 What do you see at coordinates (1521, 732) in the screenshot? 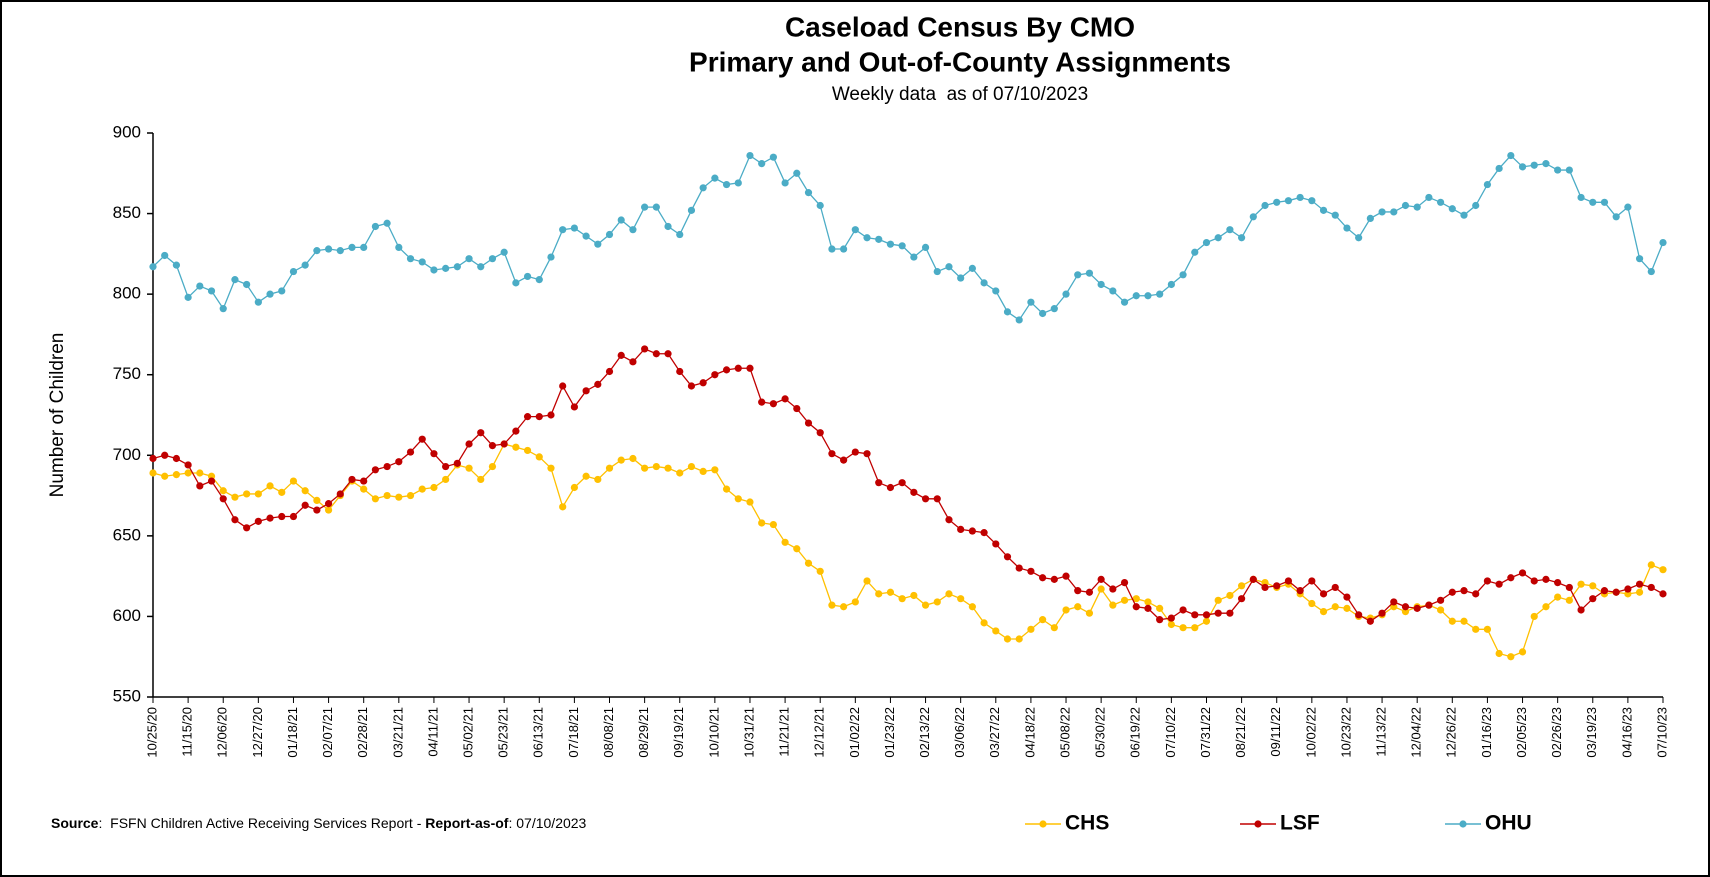
I see `x-tick-label: 02/05/23` at bounding box center [1521, 732].